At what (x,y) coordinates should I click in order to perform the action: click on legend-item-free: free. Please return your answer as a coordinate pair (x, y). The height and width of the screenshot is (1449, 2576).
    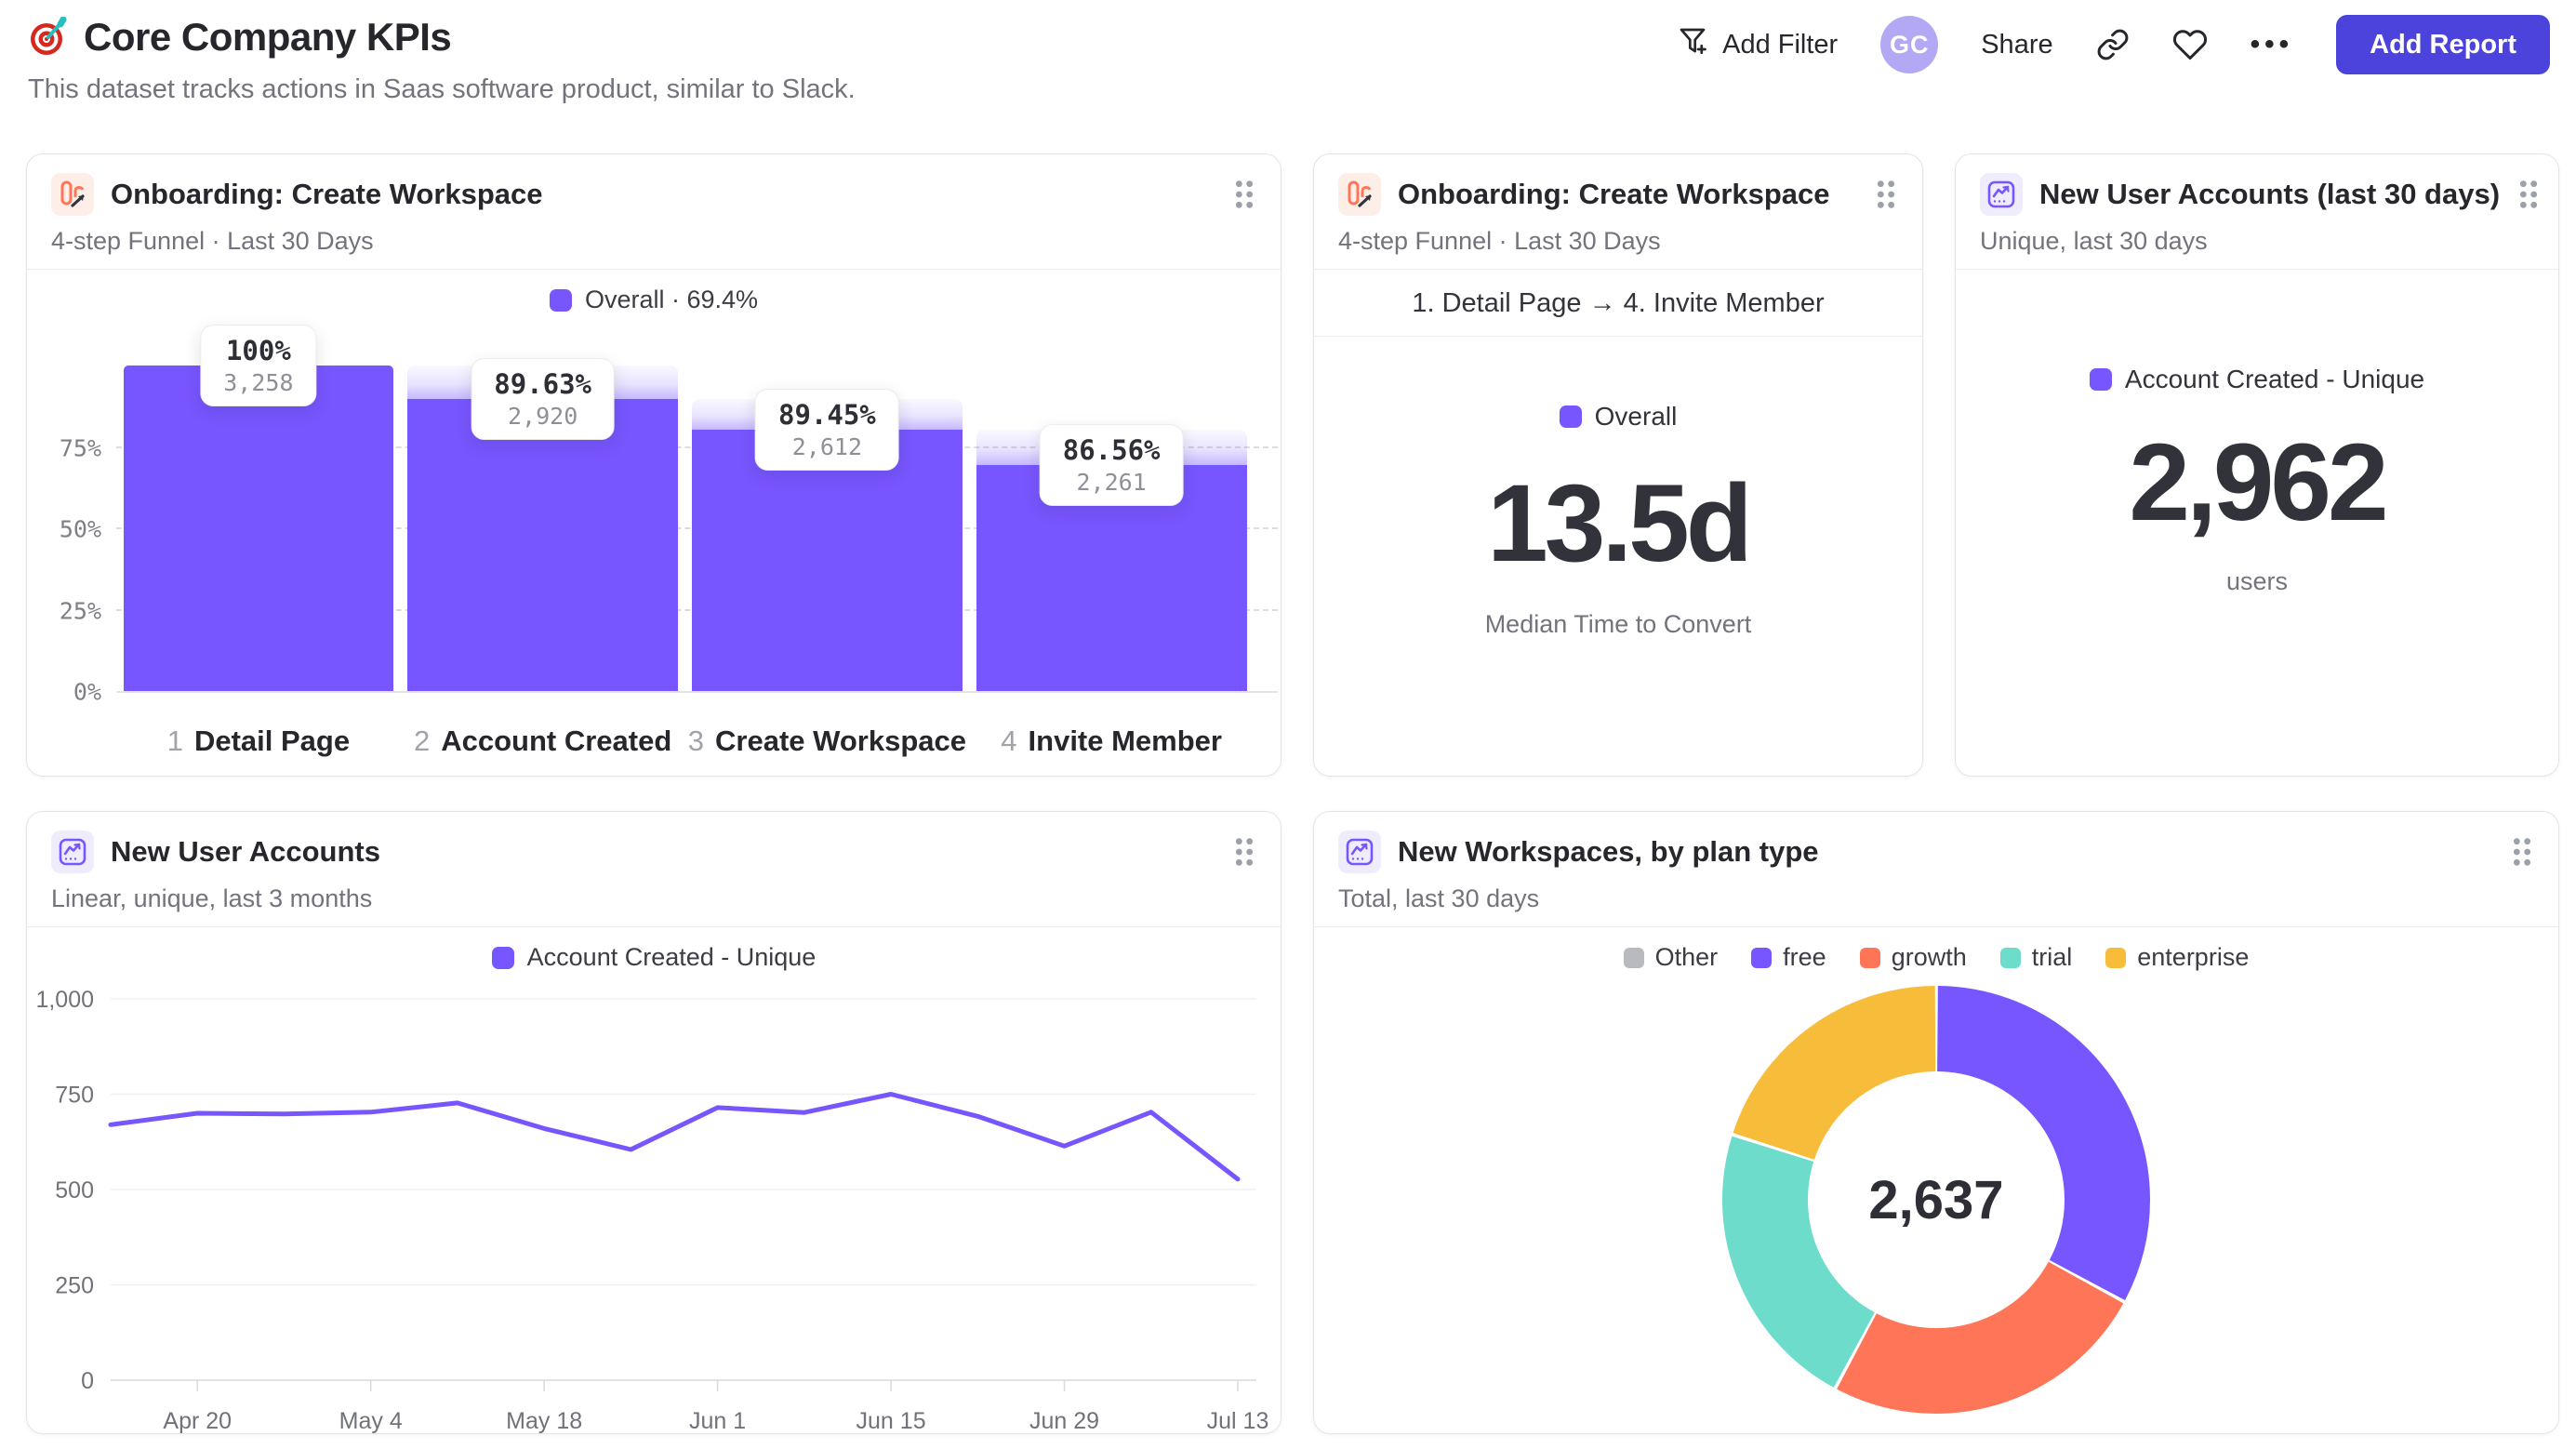
    Looking at the image, I should click on (1788, 958).